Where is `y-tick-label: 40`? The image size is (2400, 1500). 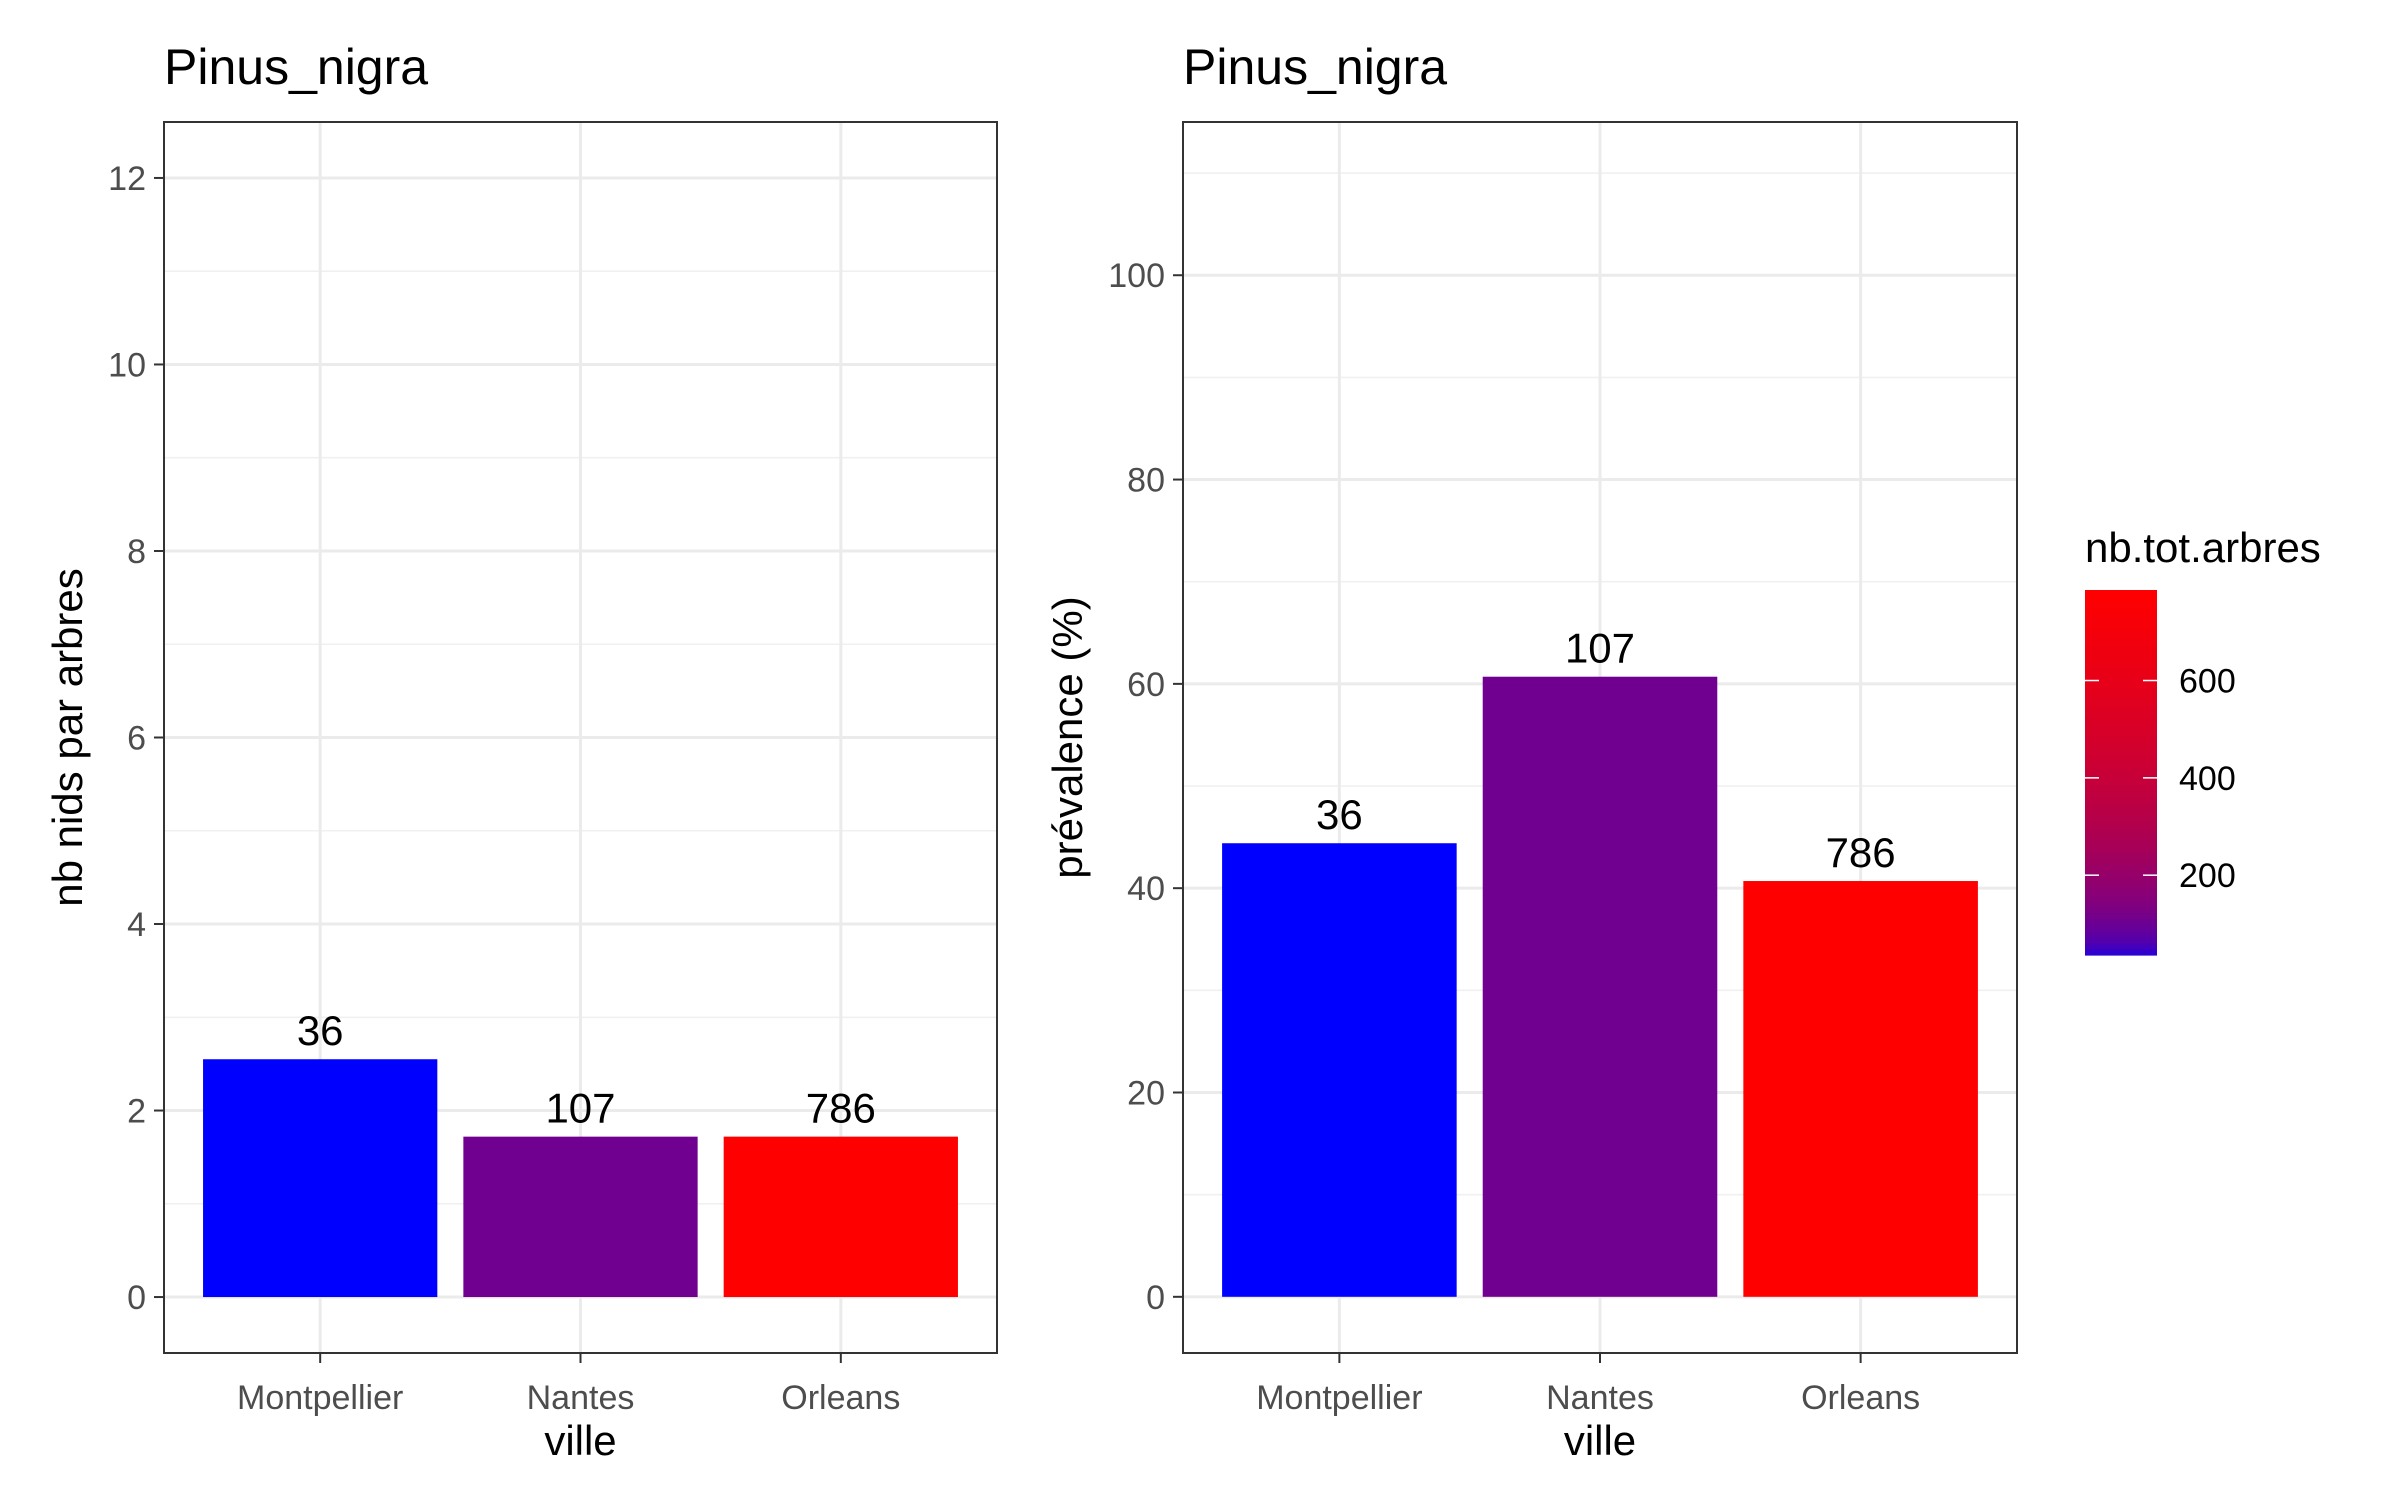
y-tick-label: 40 is located at coordinates (1146, 889).